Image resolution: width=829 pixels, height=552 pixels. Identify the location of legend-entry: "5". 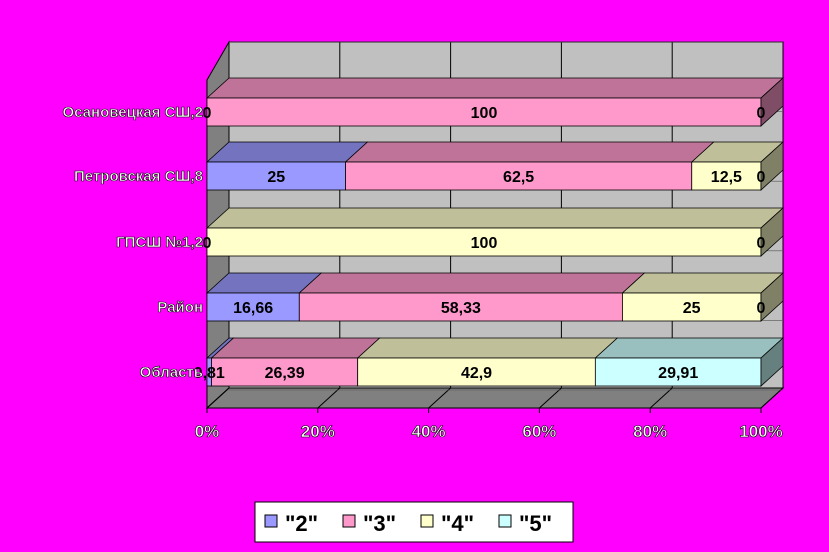
(535, 523).